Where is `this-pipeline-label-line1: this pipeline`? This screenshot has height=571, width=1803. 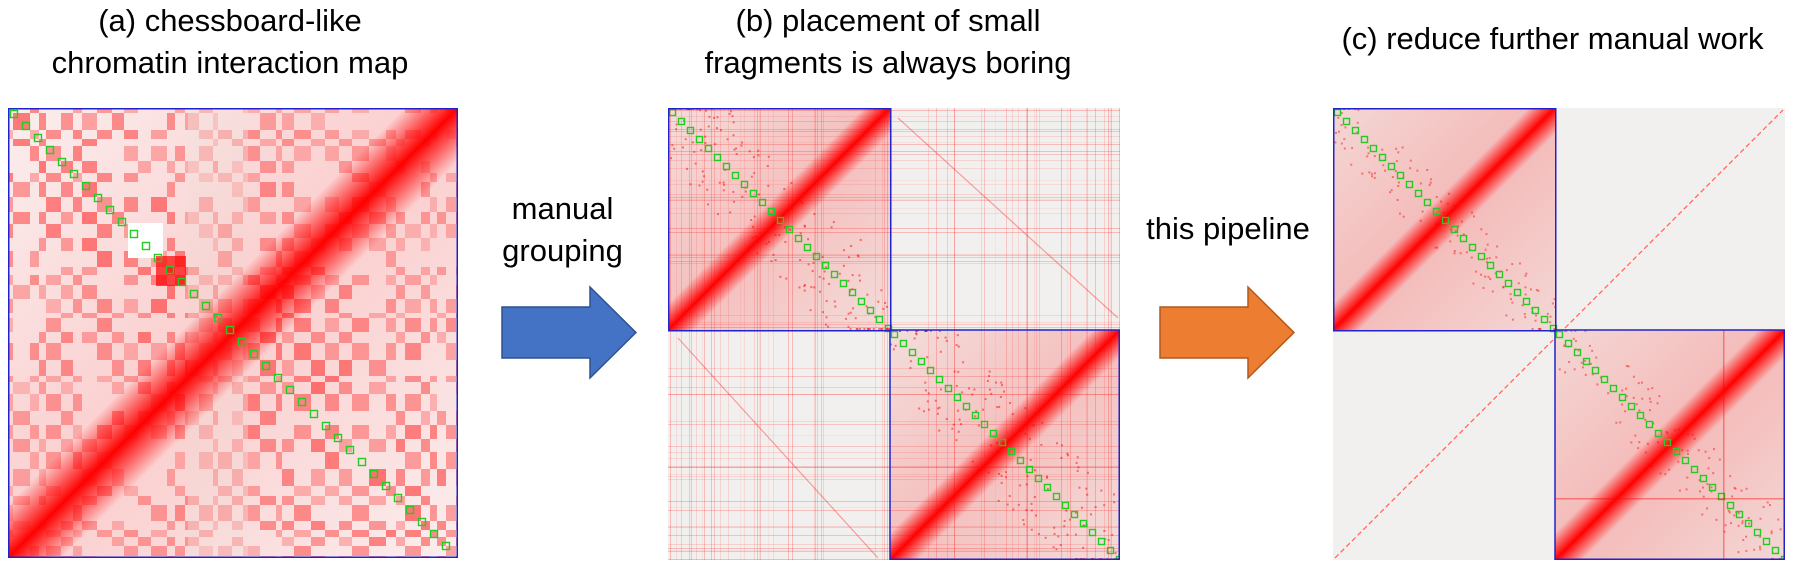 this-pipeline-label-line1: this pipeline is located at coordinates (1228, 228).